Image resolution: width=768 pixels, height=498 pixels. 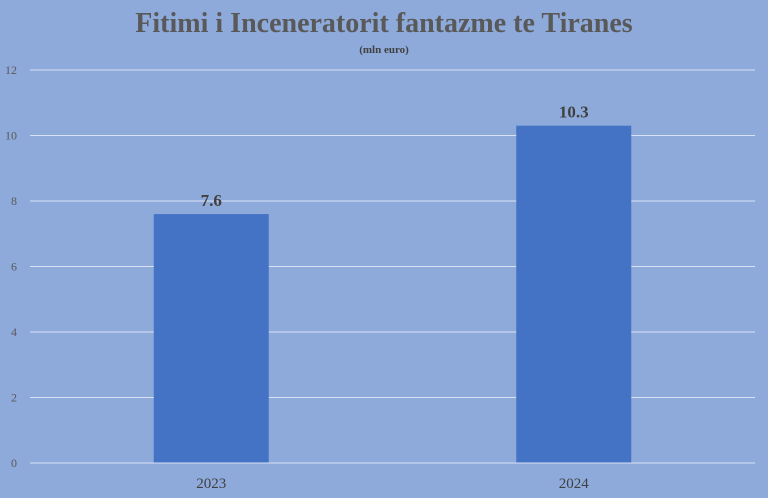 I want to click on x-tick-label: 2023, so click(x=211, y=484).